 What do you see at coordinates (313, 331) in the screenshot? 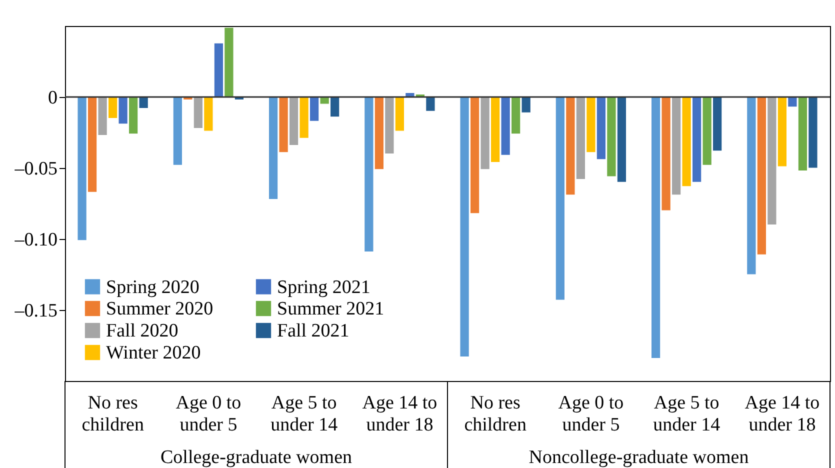
I see `legend-label: Fall 2021` at bounding box center [313, 331].